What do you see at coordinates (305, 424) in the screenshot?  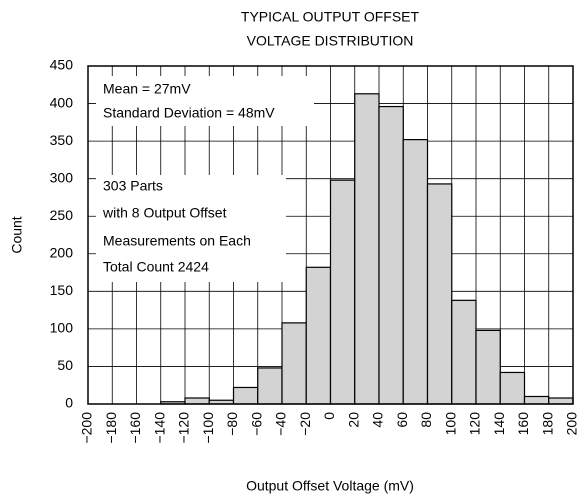 I see `x-tick-label: −20` at bounding box center [305, 424].